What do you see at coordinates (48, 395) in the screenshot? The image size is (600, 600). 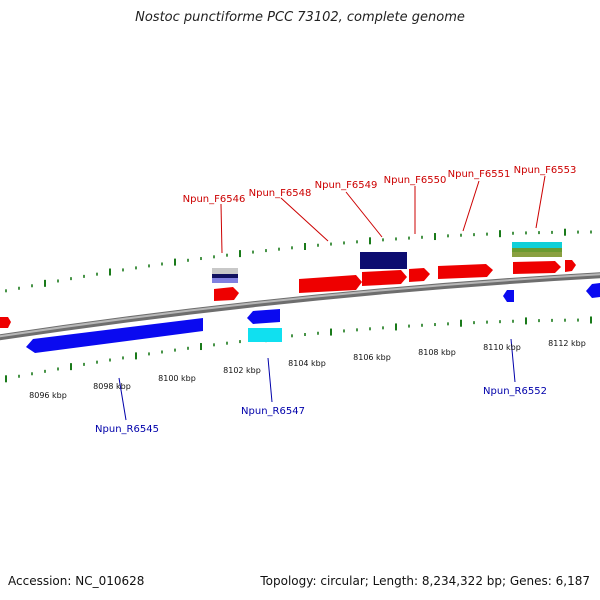 I see `scale-label: 8096 kbp` at bounding box center [48, 395].